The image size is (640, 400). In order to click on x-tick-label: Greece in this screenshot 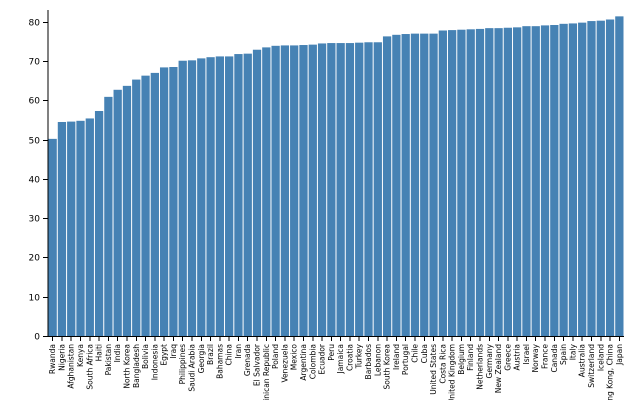, I will do `click(507, 357)`.